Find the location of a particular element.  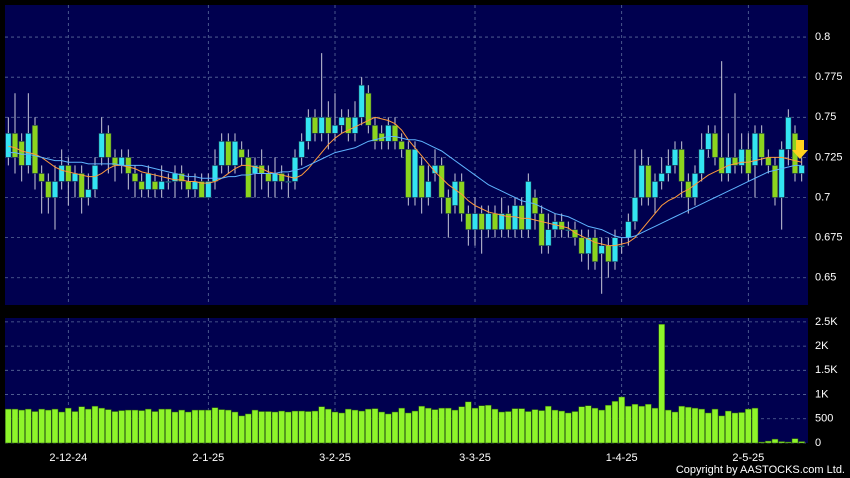

y-tick-label: 0 is located at coordinates (818, 443).